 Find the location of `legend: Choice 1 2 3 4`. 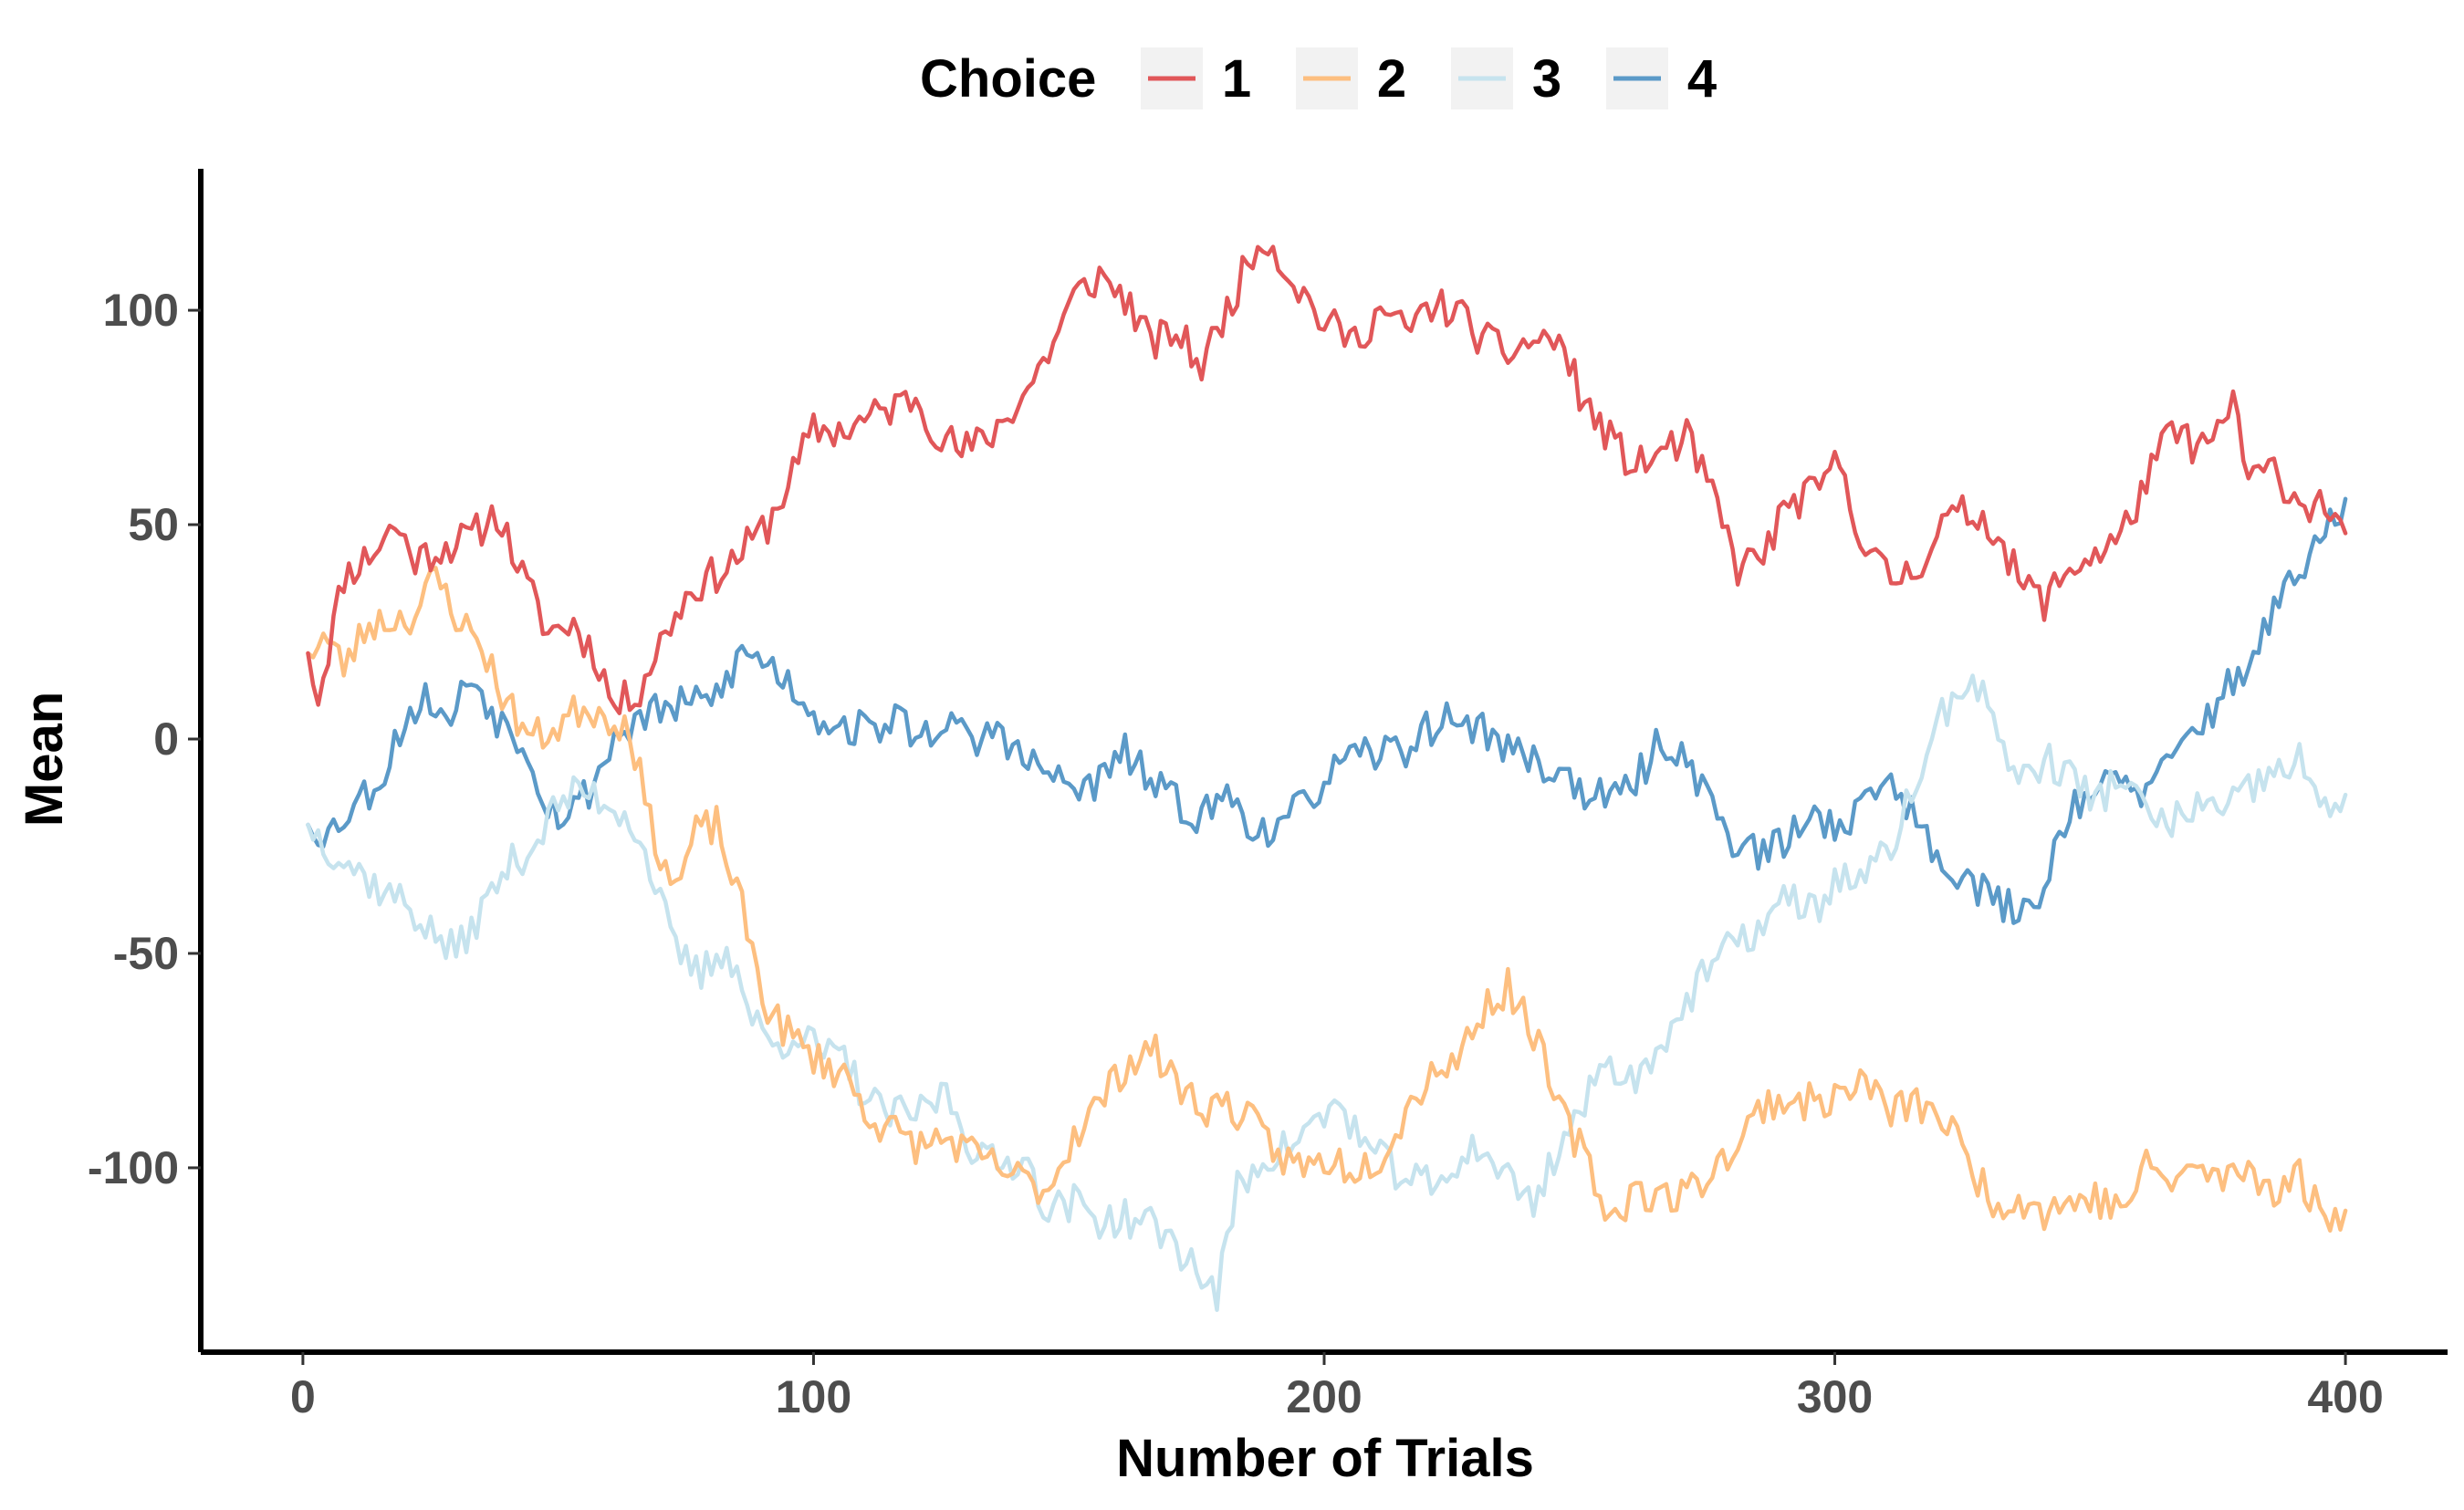

legend: Choice 1 2 3 4 is located at coordinates (1318, 78).